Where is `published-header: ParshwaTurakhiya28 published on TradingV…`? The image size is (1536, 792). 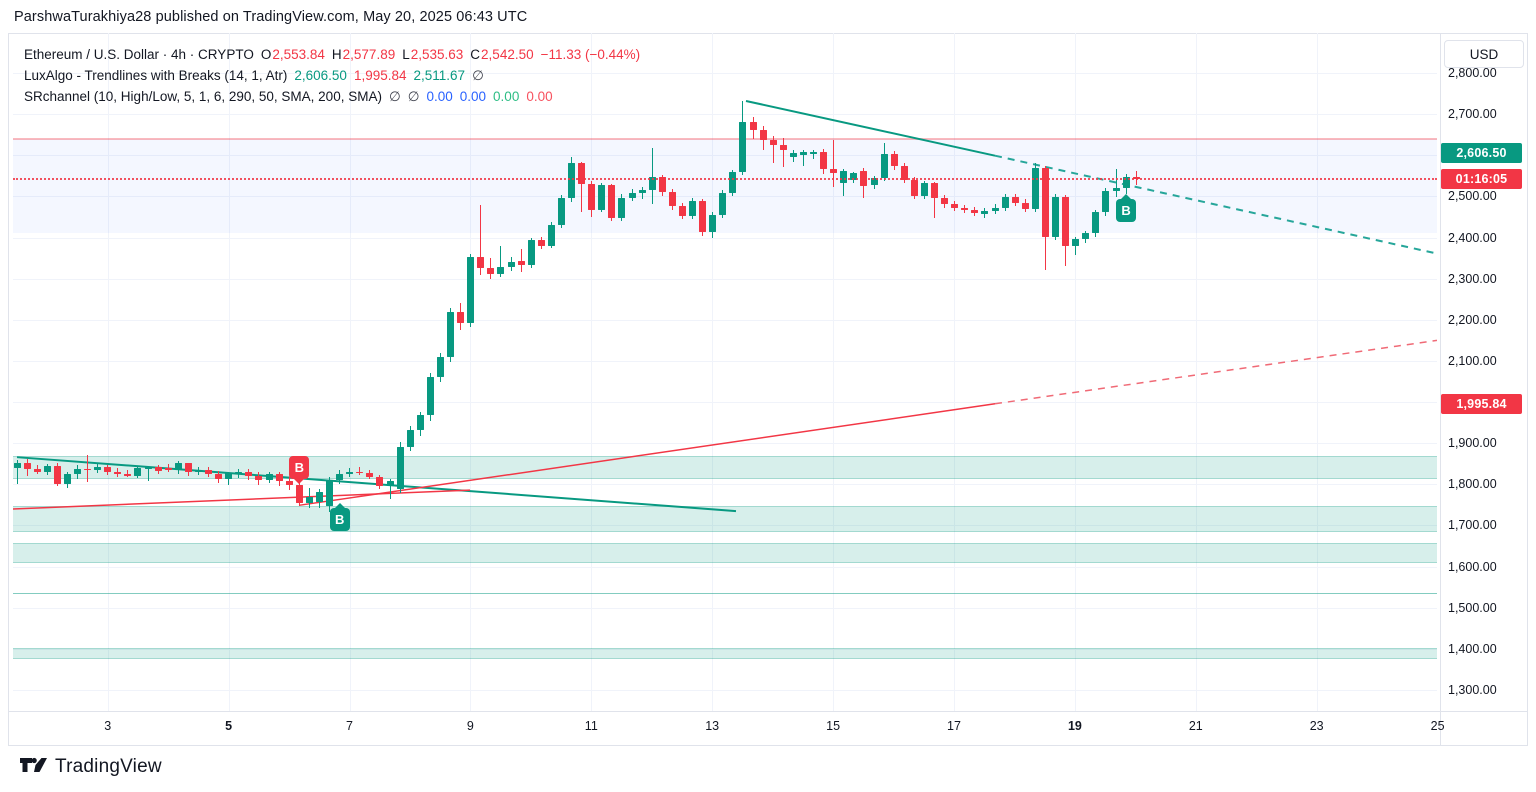 published-header: ParshwaTurakhiya28 published on TradingV… is located at coordinates (271, 17).